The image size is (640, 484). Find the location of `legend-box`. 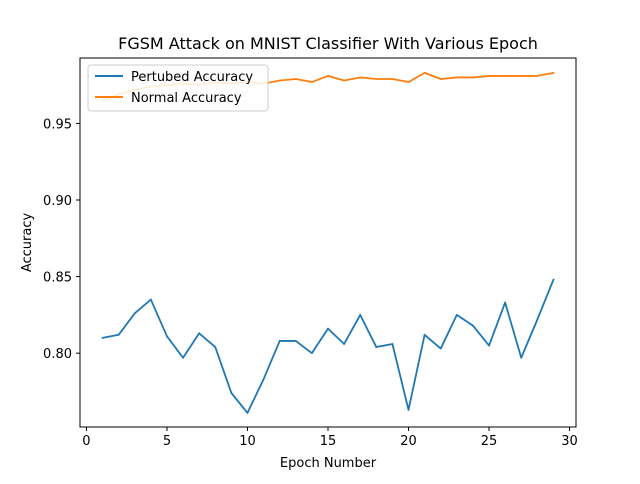

legend-box is located at coordinates (178, 88).